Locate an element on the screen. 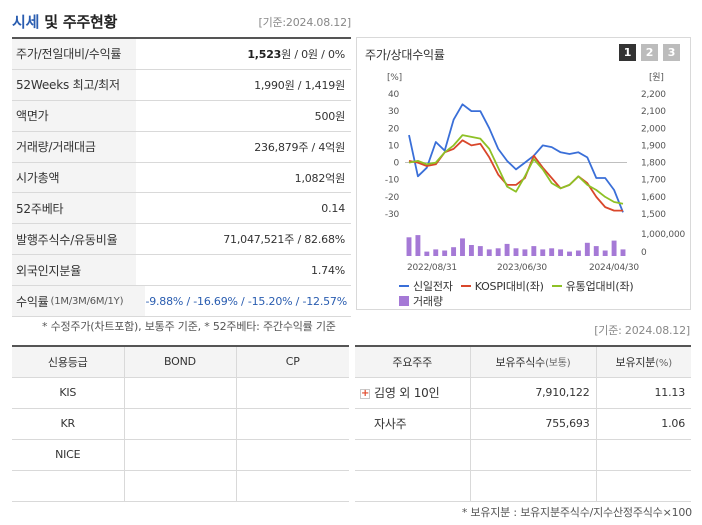 This screenshot has width=702, height=525. right-tick-label: 1,800 is located at coordinates (653, 164).